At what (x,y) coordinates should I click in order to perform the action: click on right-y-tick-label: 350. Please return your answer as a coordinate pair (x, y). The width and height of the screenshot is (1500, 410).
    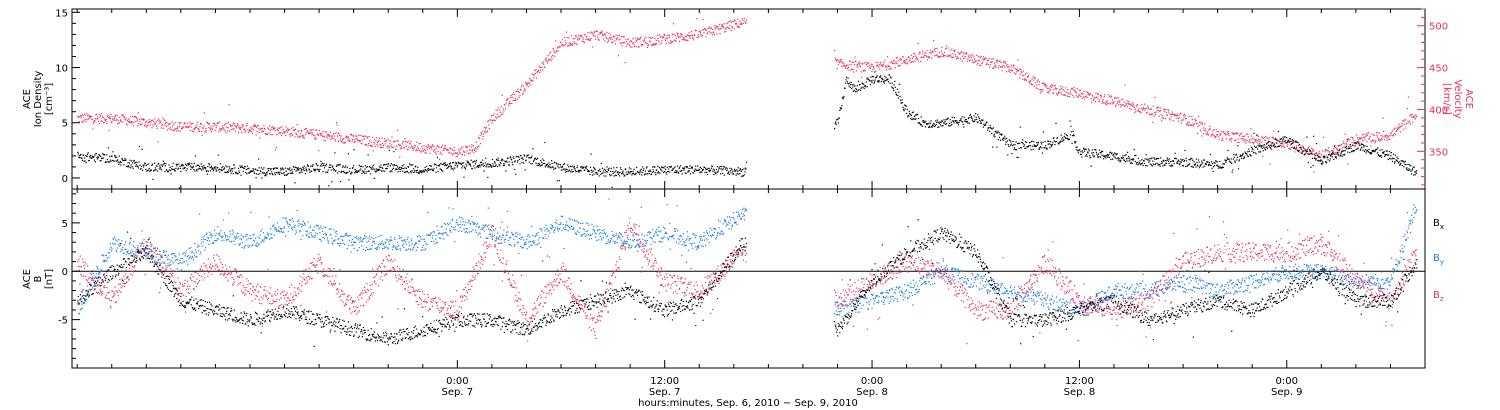
    Looking at the image, I should click on (1438, 152).